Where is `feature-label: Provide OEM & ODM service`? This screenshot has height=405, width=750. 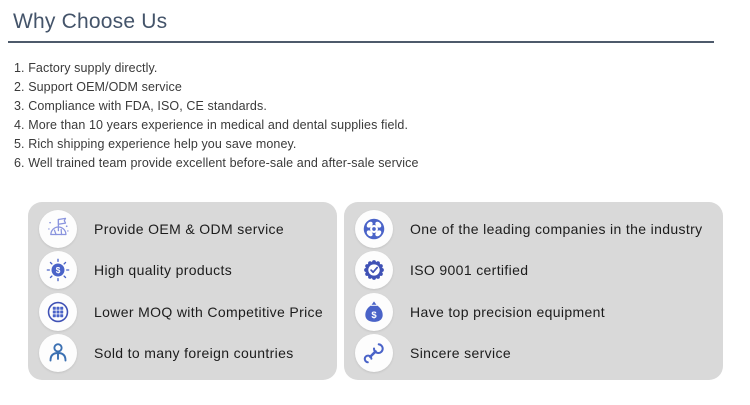 feature-label: Provide OEM & ODM service is located at coordinates (189, 228).